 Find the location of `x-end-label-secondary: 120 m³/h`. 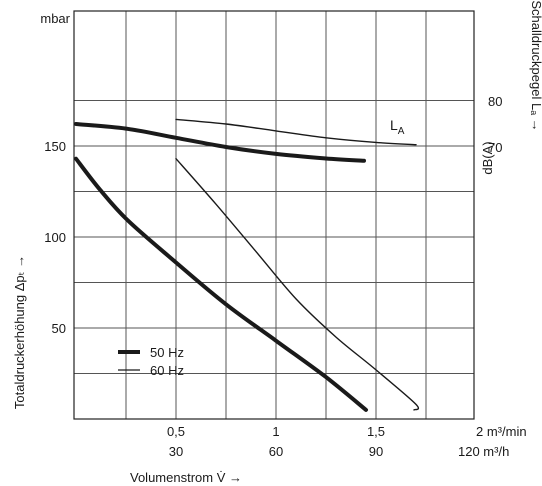

x-end-label-secondary: 120 m³/h is located at coordinates (483, 451).